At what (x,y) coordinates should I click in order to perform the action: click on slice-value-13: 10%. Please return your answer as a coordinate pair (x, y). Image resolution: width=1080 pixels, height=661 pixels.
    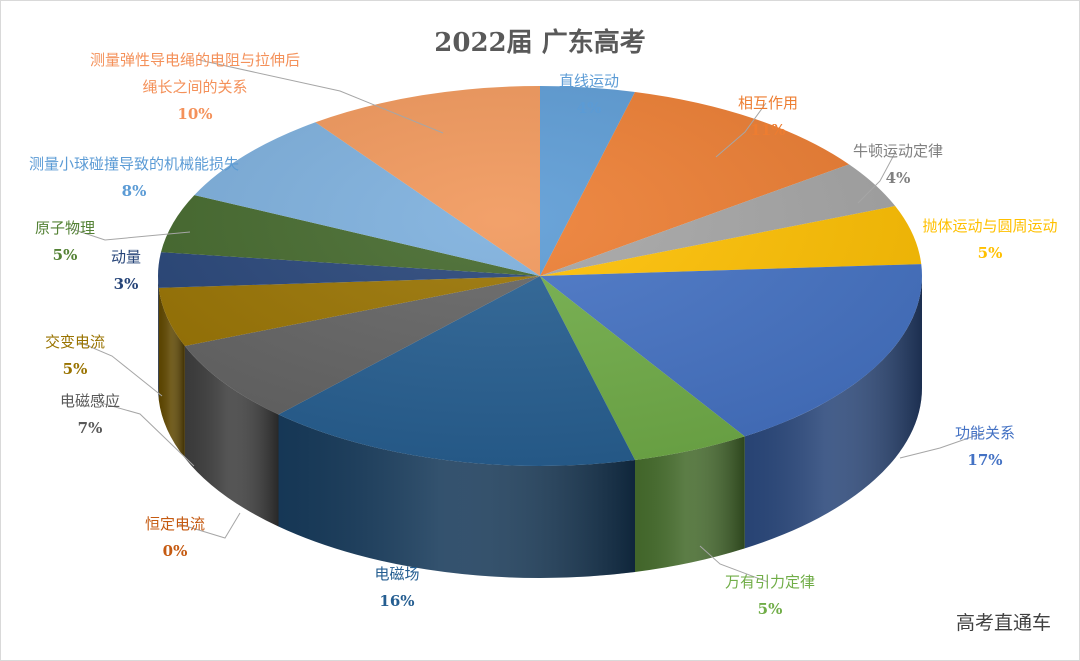
    Looking at the image, I should click on (194, 114).